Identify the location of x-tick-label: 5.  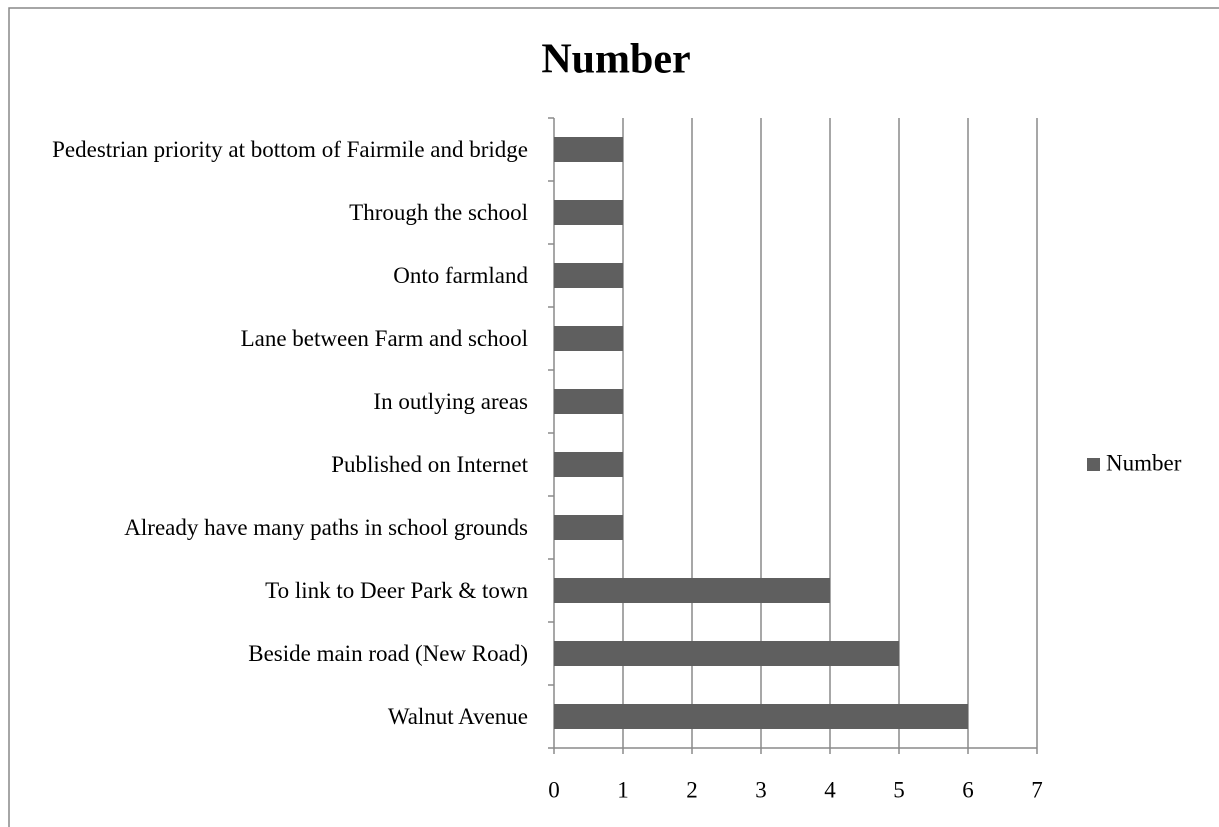
(899, 789).